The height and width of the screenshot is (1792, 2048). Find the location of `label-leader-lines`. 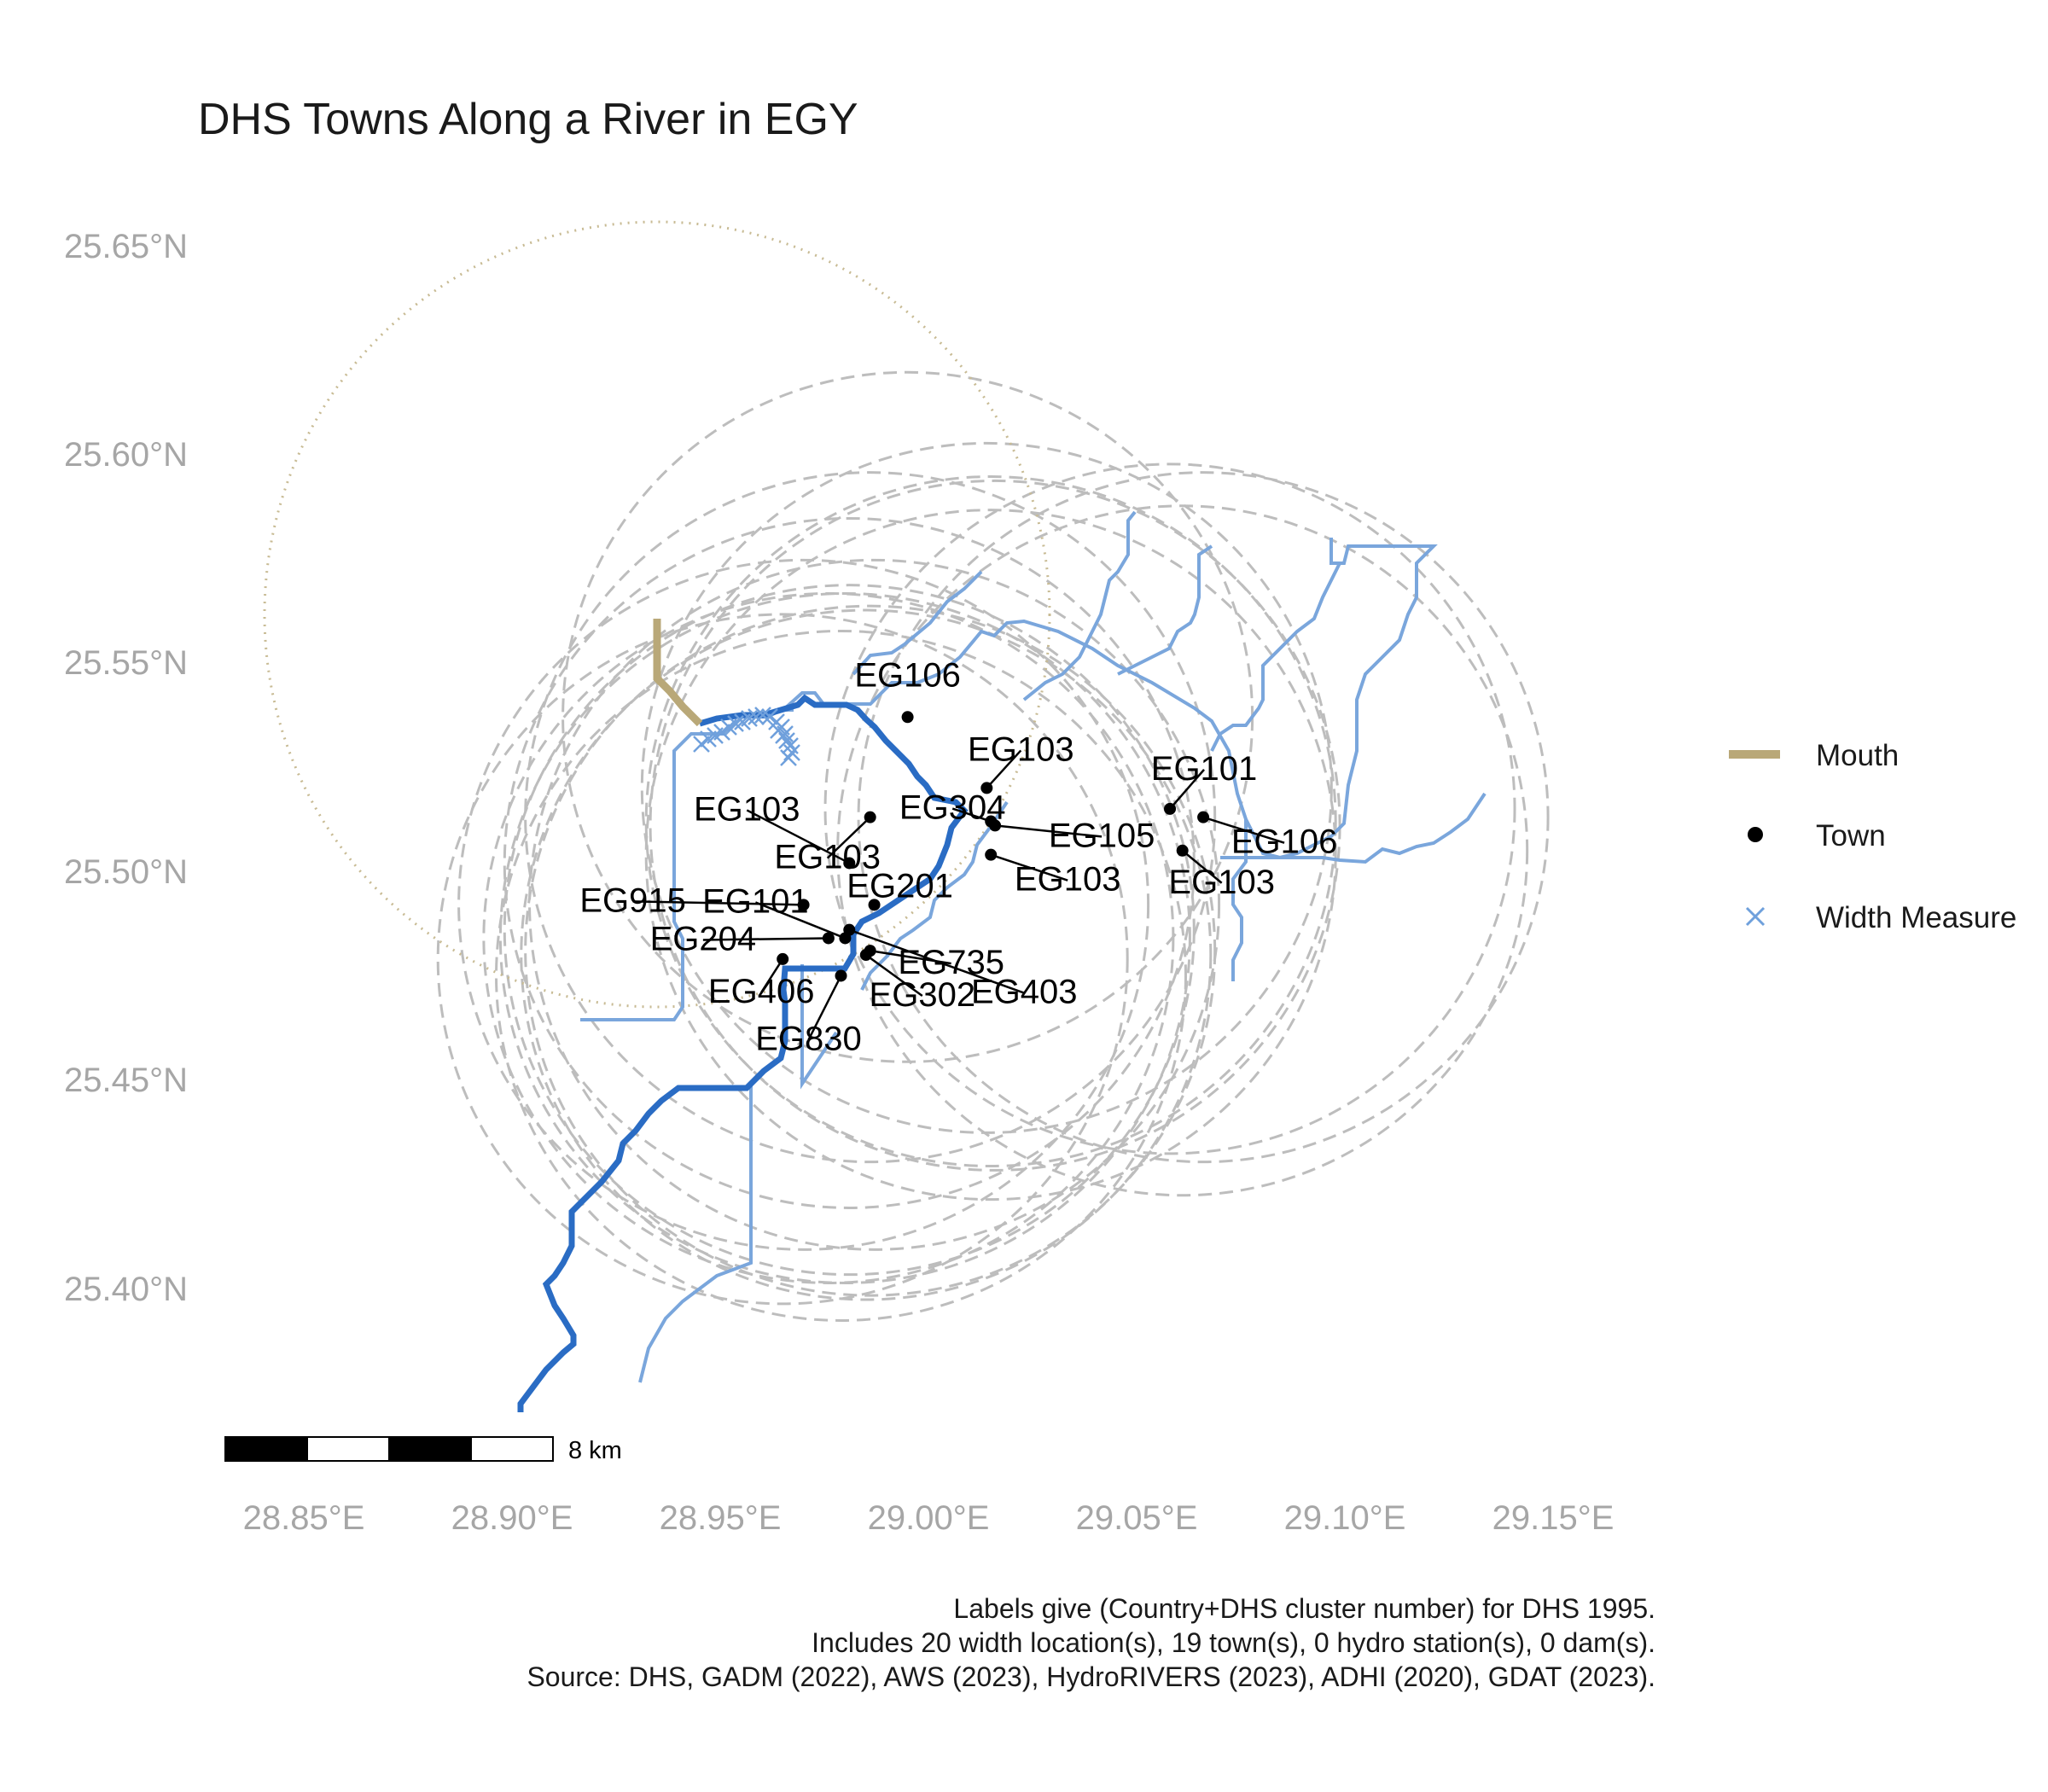

label-leader-lines is located at coordinates (959, 895).